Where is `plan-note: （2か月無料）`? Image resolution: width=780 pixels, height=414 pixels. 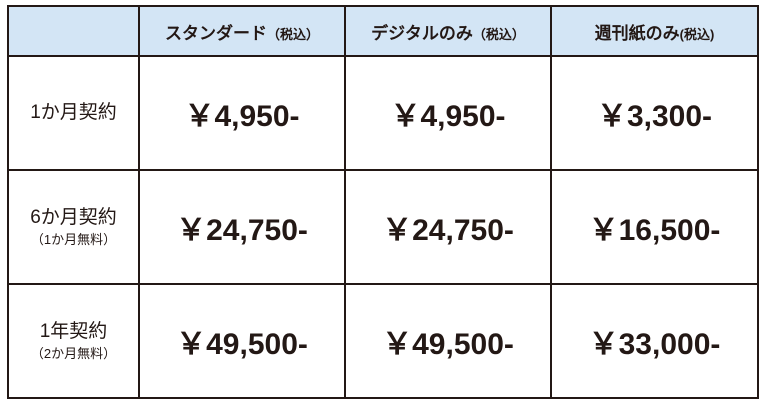 plan-note: （2か月無料） is located at coordinates (73, 353).